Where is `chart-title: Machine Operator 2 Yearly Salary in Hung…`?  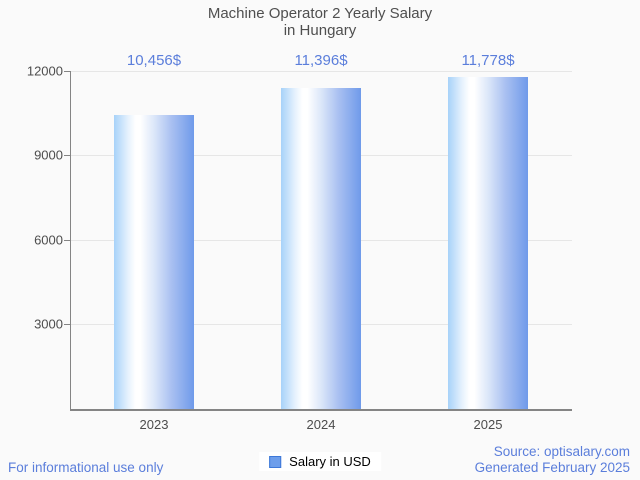 chart-title: Machine Operator 2 Yearly Salary in Hung… is located at coordinates (320, 22).